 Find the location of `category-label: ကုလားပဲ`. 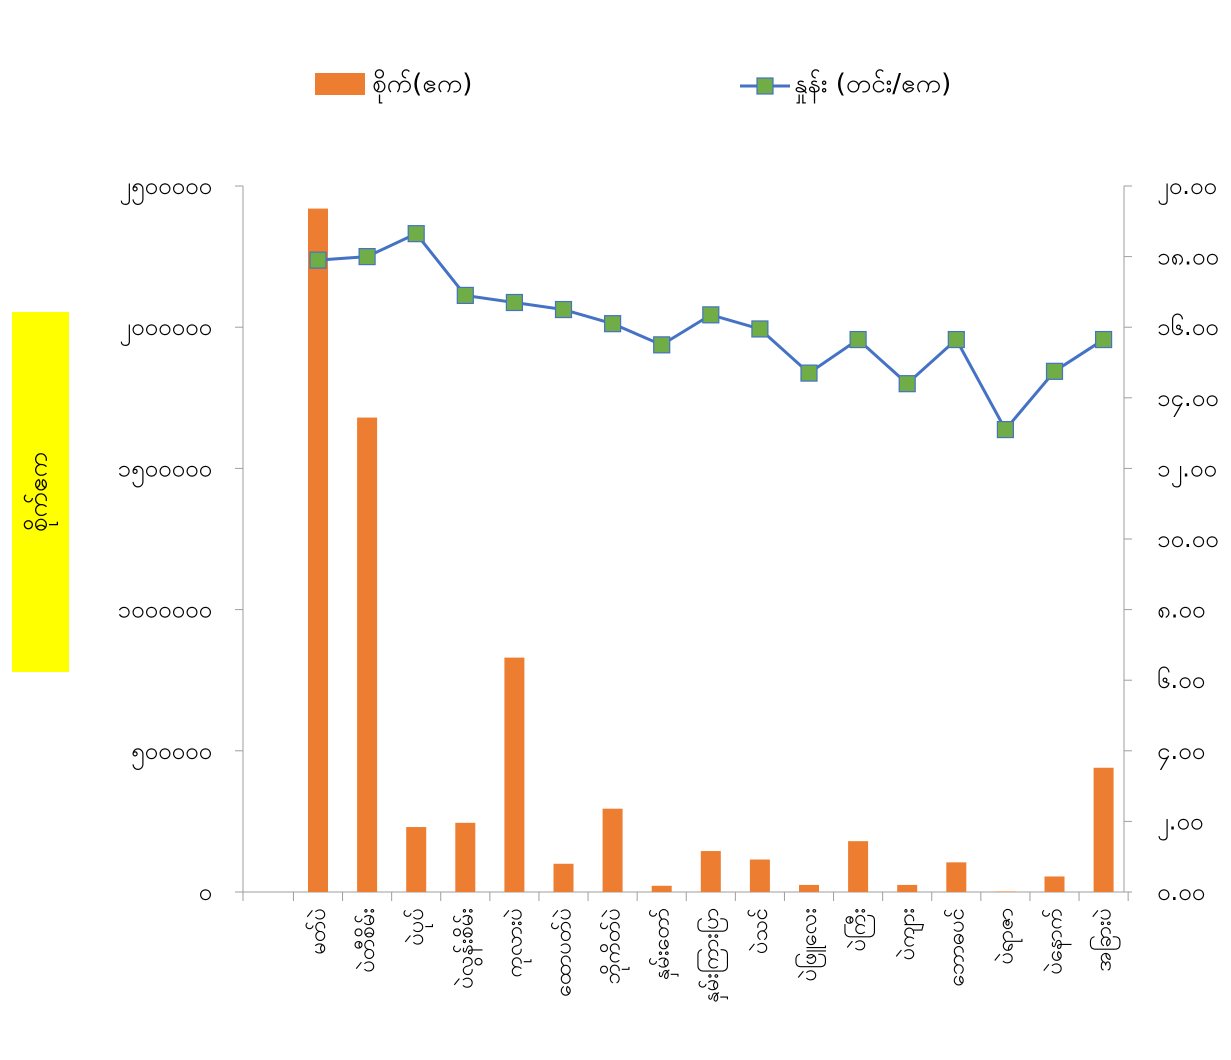

category-label: ကုလားပဲ is located at coordinates (516, 942).